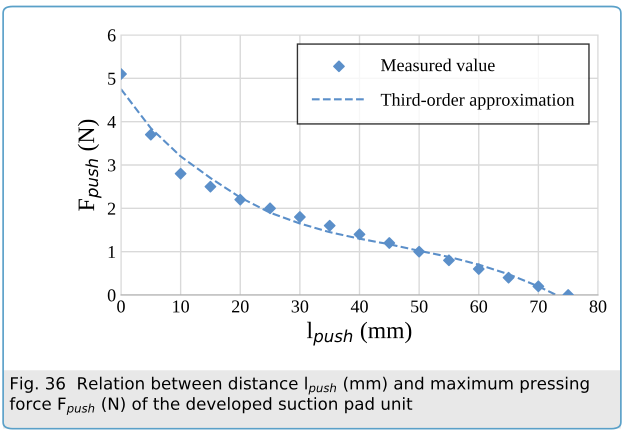 The height and width of the screenshot is (433, 624). I want to click on x-tick-label: 80, so click(598, 306).